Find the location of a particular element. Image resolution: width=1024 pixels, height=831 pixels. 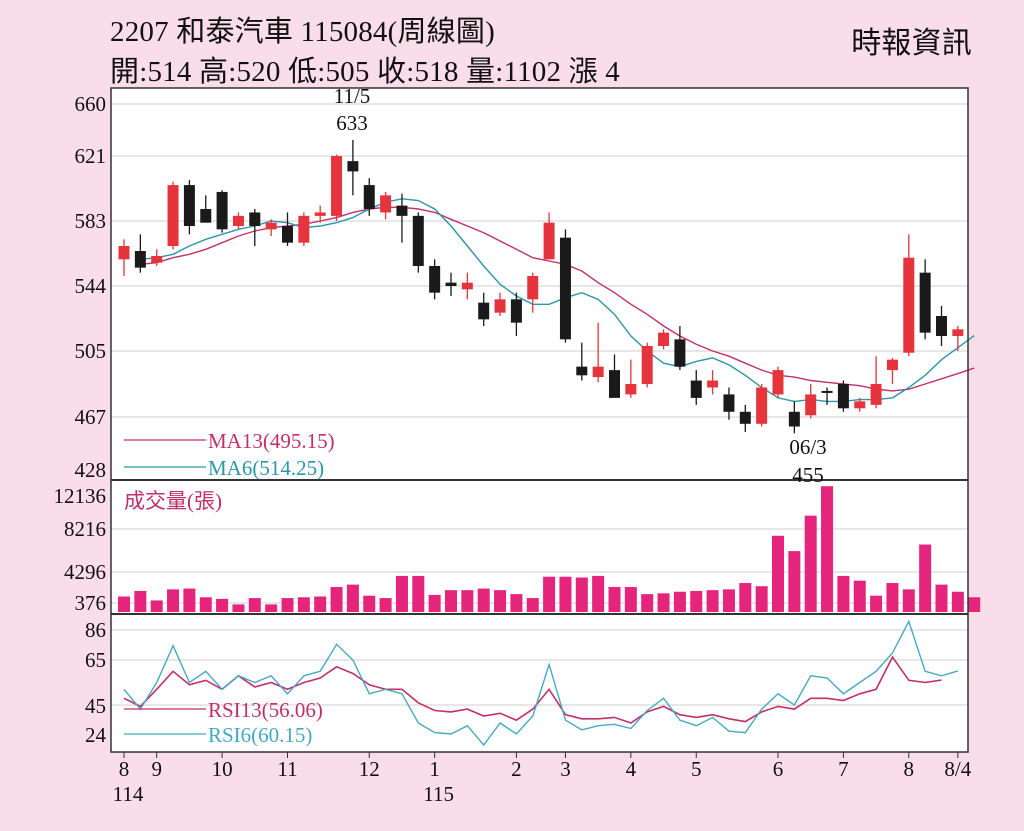

rsi-tick-24: 24 is located at coordinates (96, 735).